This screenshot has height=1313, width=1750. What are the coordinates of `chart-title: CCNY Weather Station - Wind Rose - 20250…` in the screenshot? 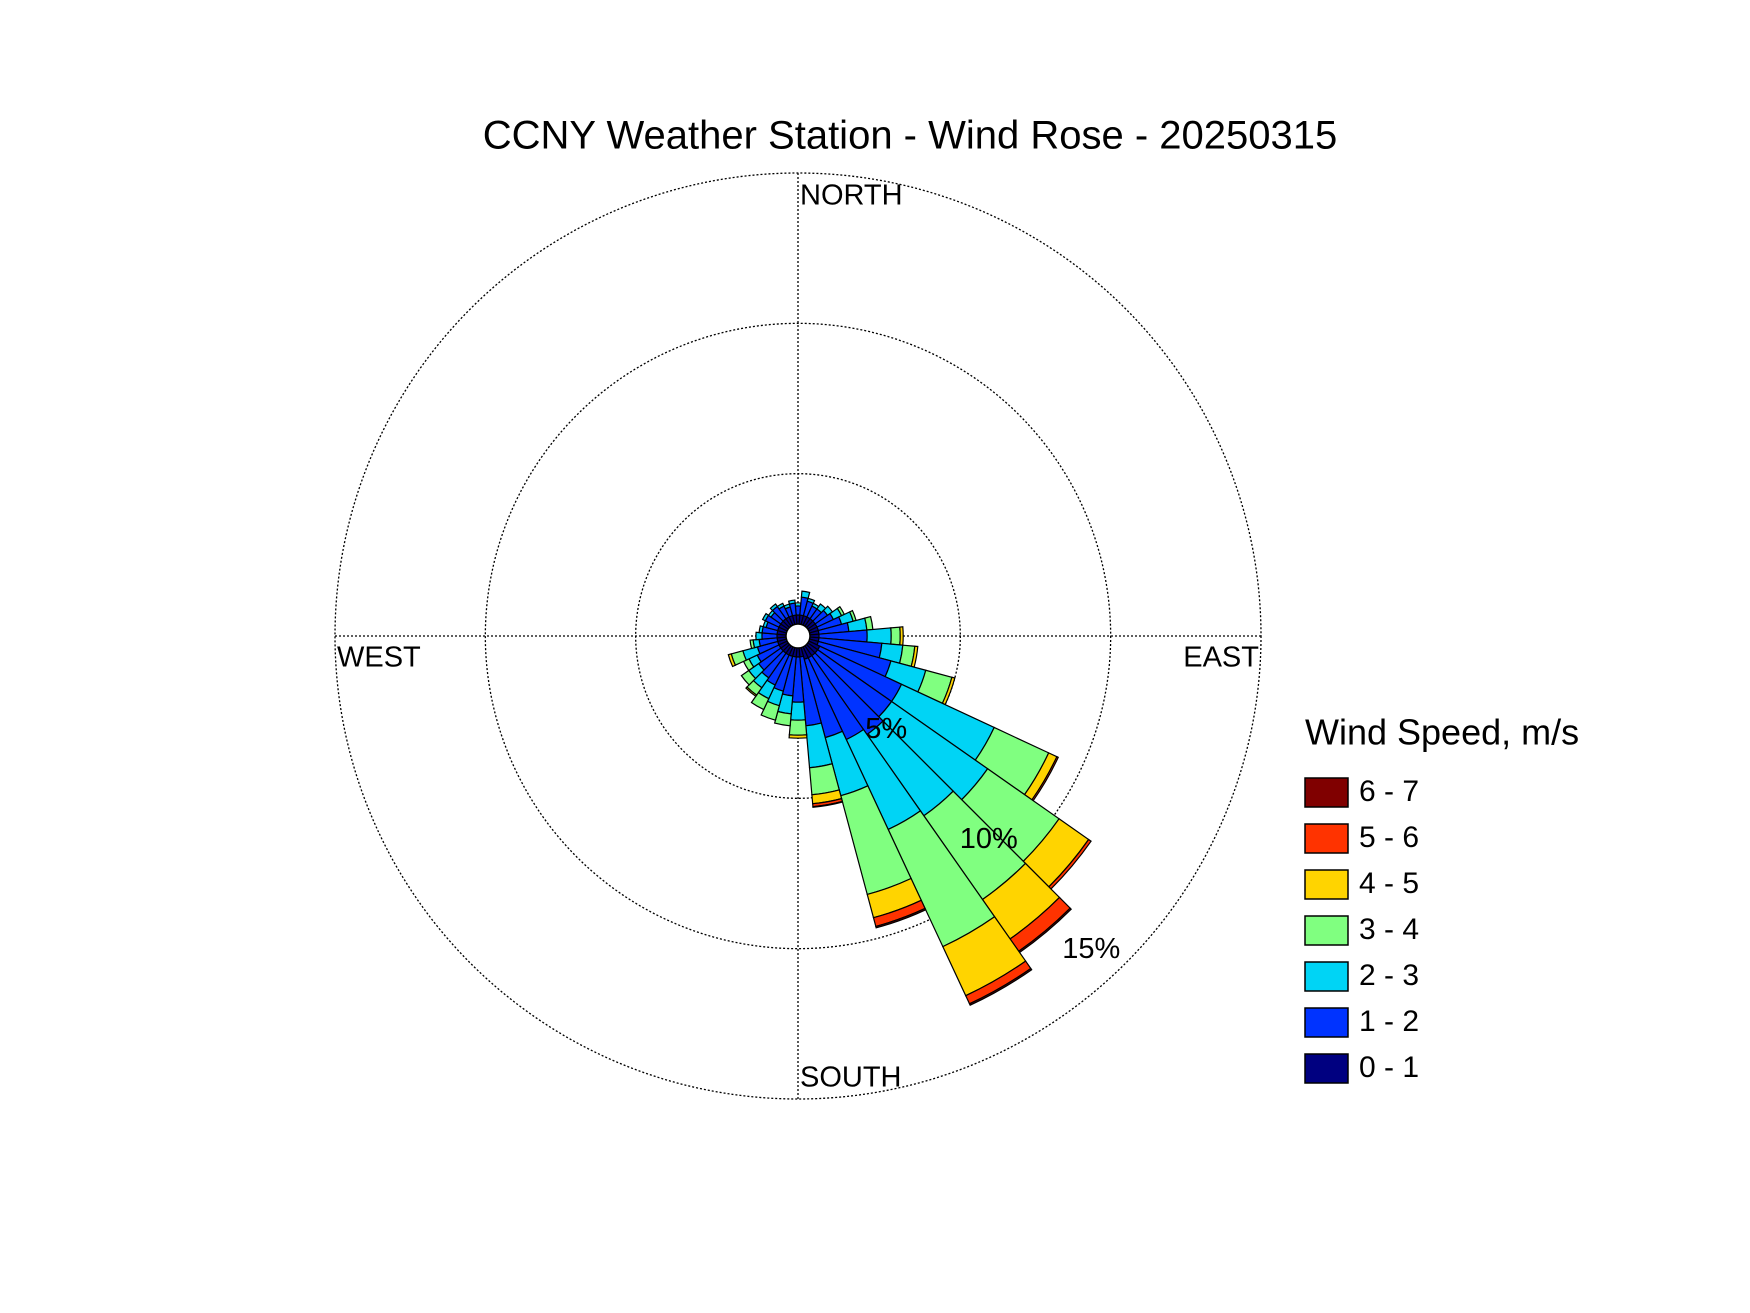 It's located at (910, 136).